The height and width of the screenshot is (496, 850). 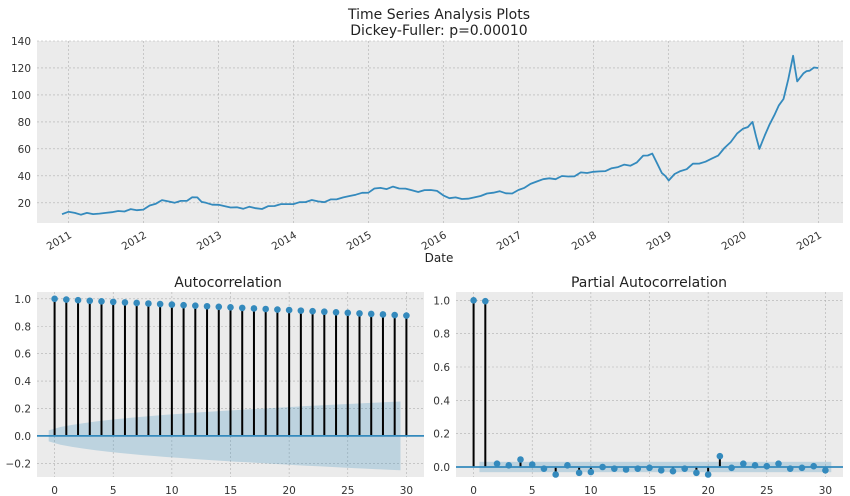 What do you see at coordinates (825, 490) in the screenshot?
I see `pacf-xtick-label: 30` at bounding box center [825, 490].